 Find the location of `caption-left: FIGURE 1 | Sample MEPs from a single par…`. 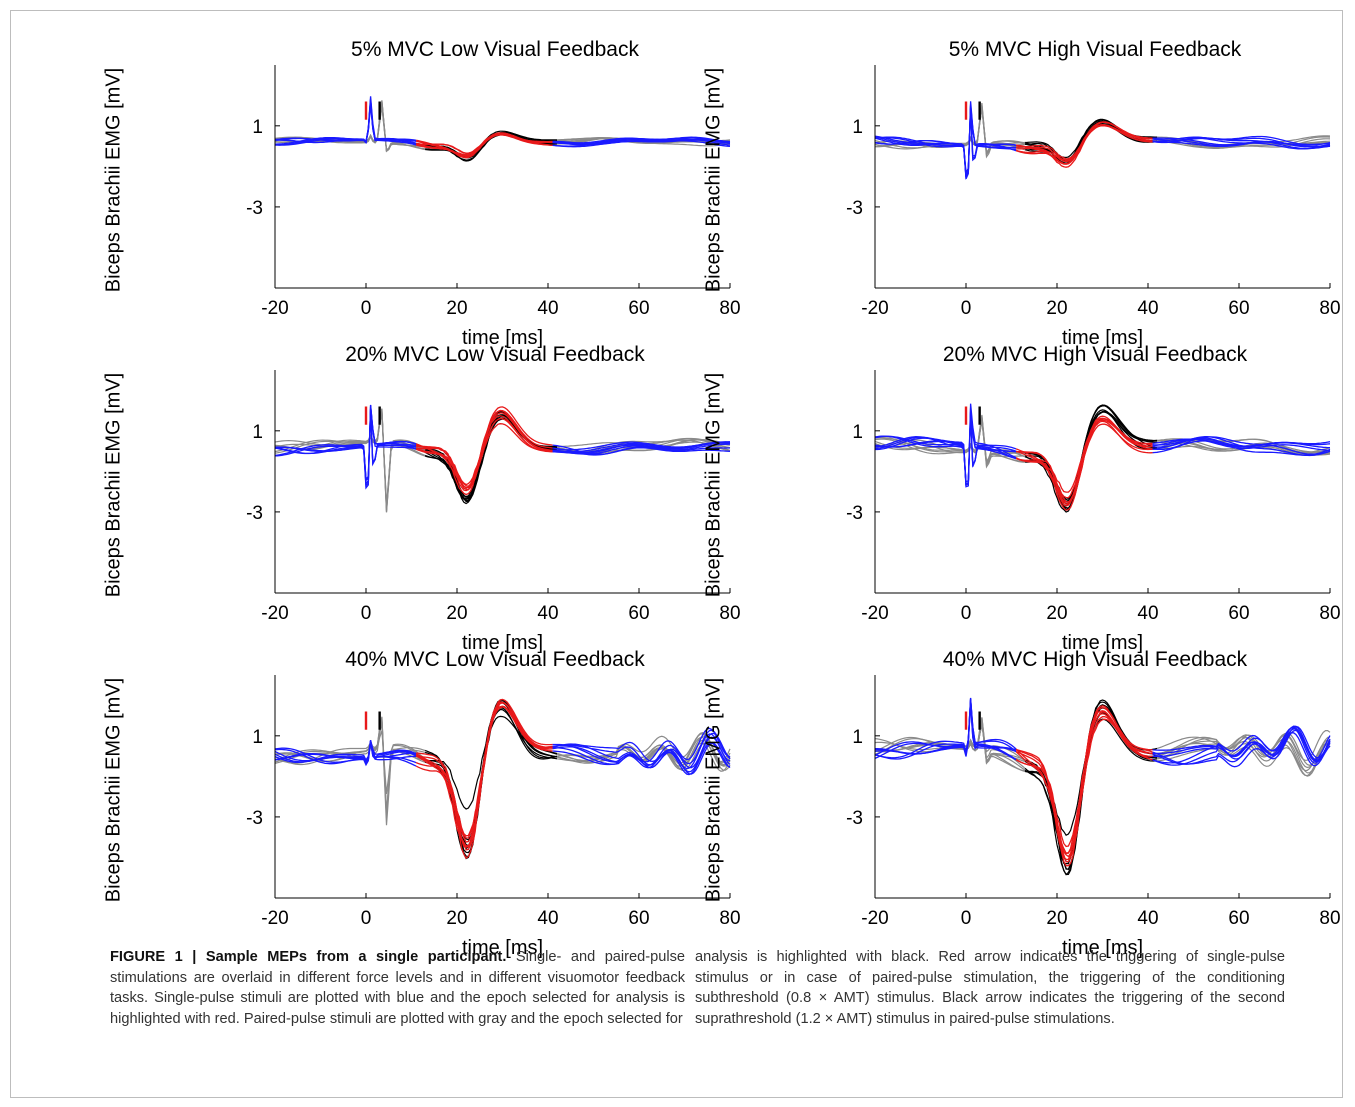

caption-left: FIGURE 1 | Sample MEPs from a single par… is located at coordinates (397, 988).